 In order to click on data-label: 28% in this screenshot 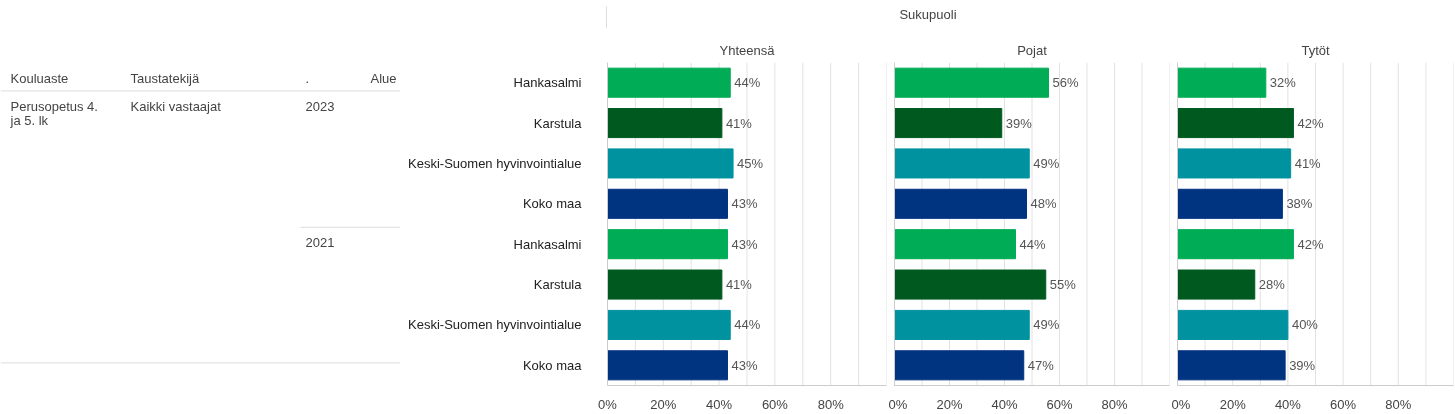, I will do `click(1272, 285)`.